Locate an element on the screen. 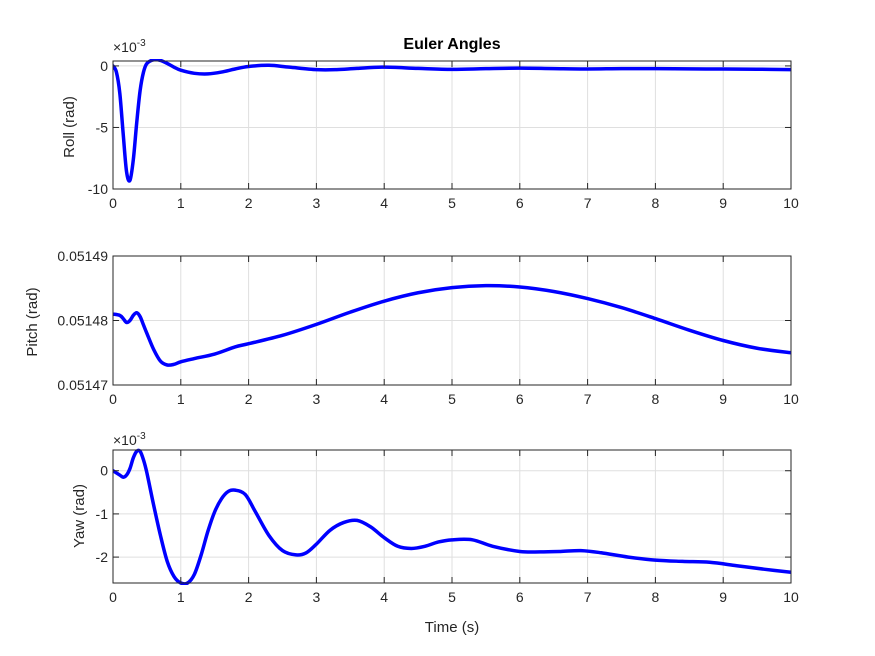 The width and height of the screenshot is (875, 656). yaw-exponent-multiplier: ×10⁻³ is located at coordinates (129, 439).